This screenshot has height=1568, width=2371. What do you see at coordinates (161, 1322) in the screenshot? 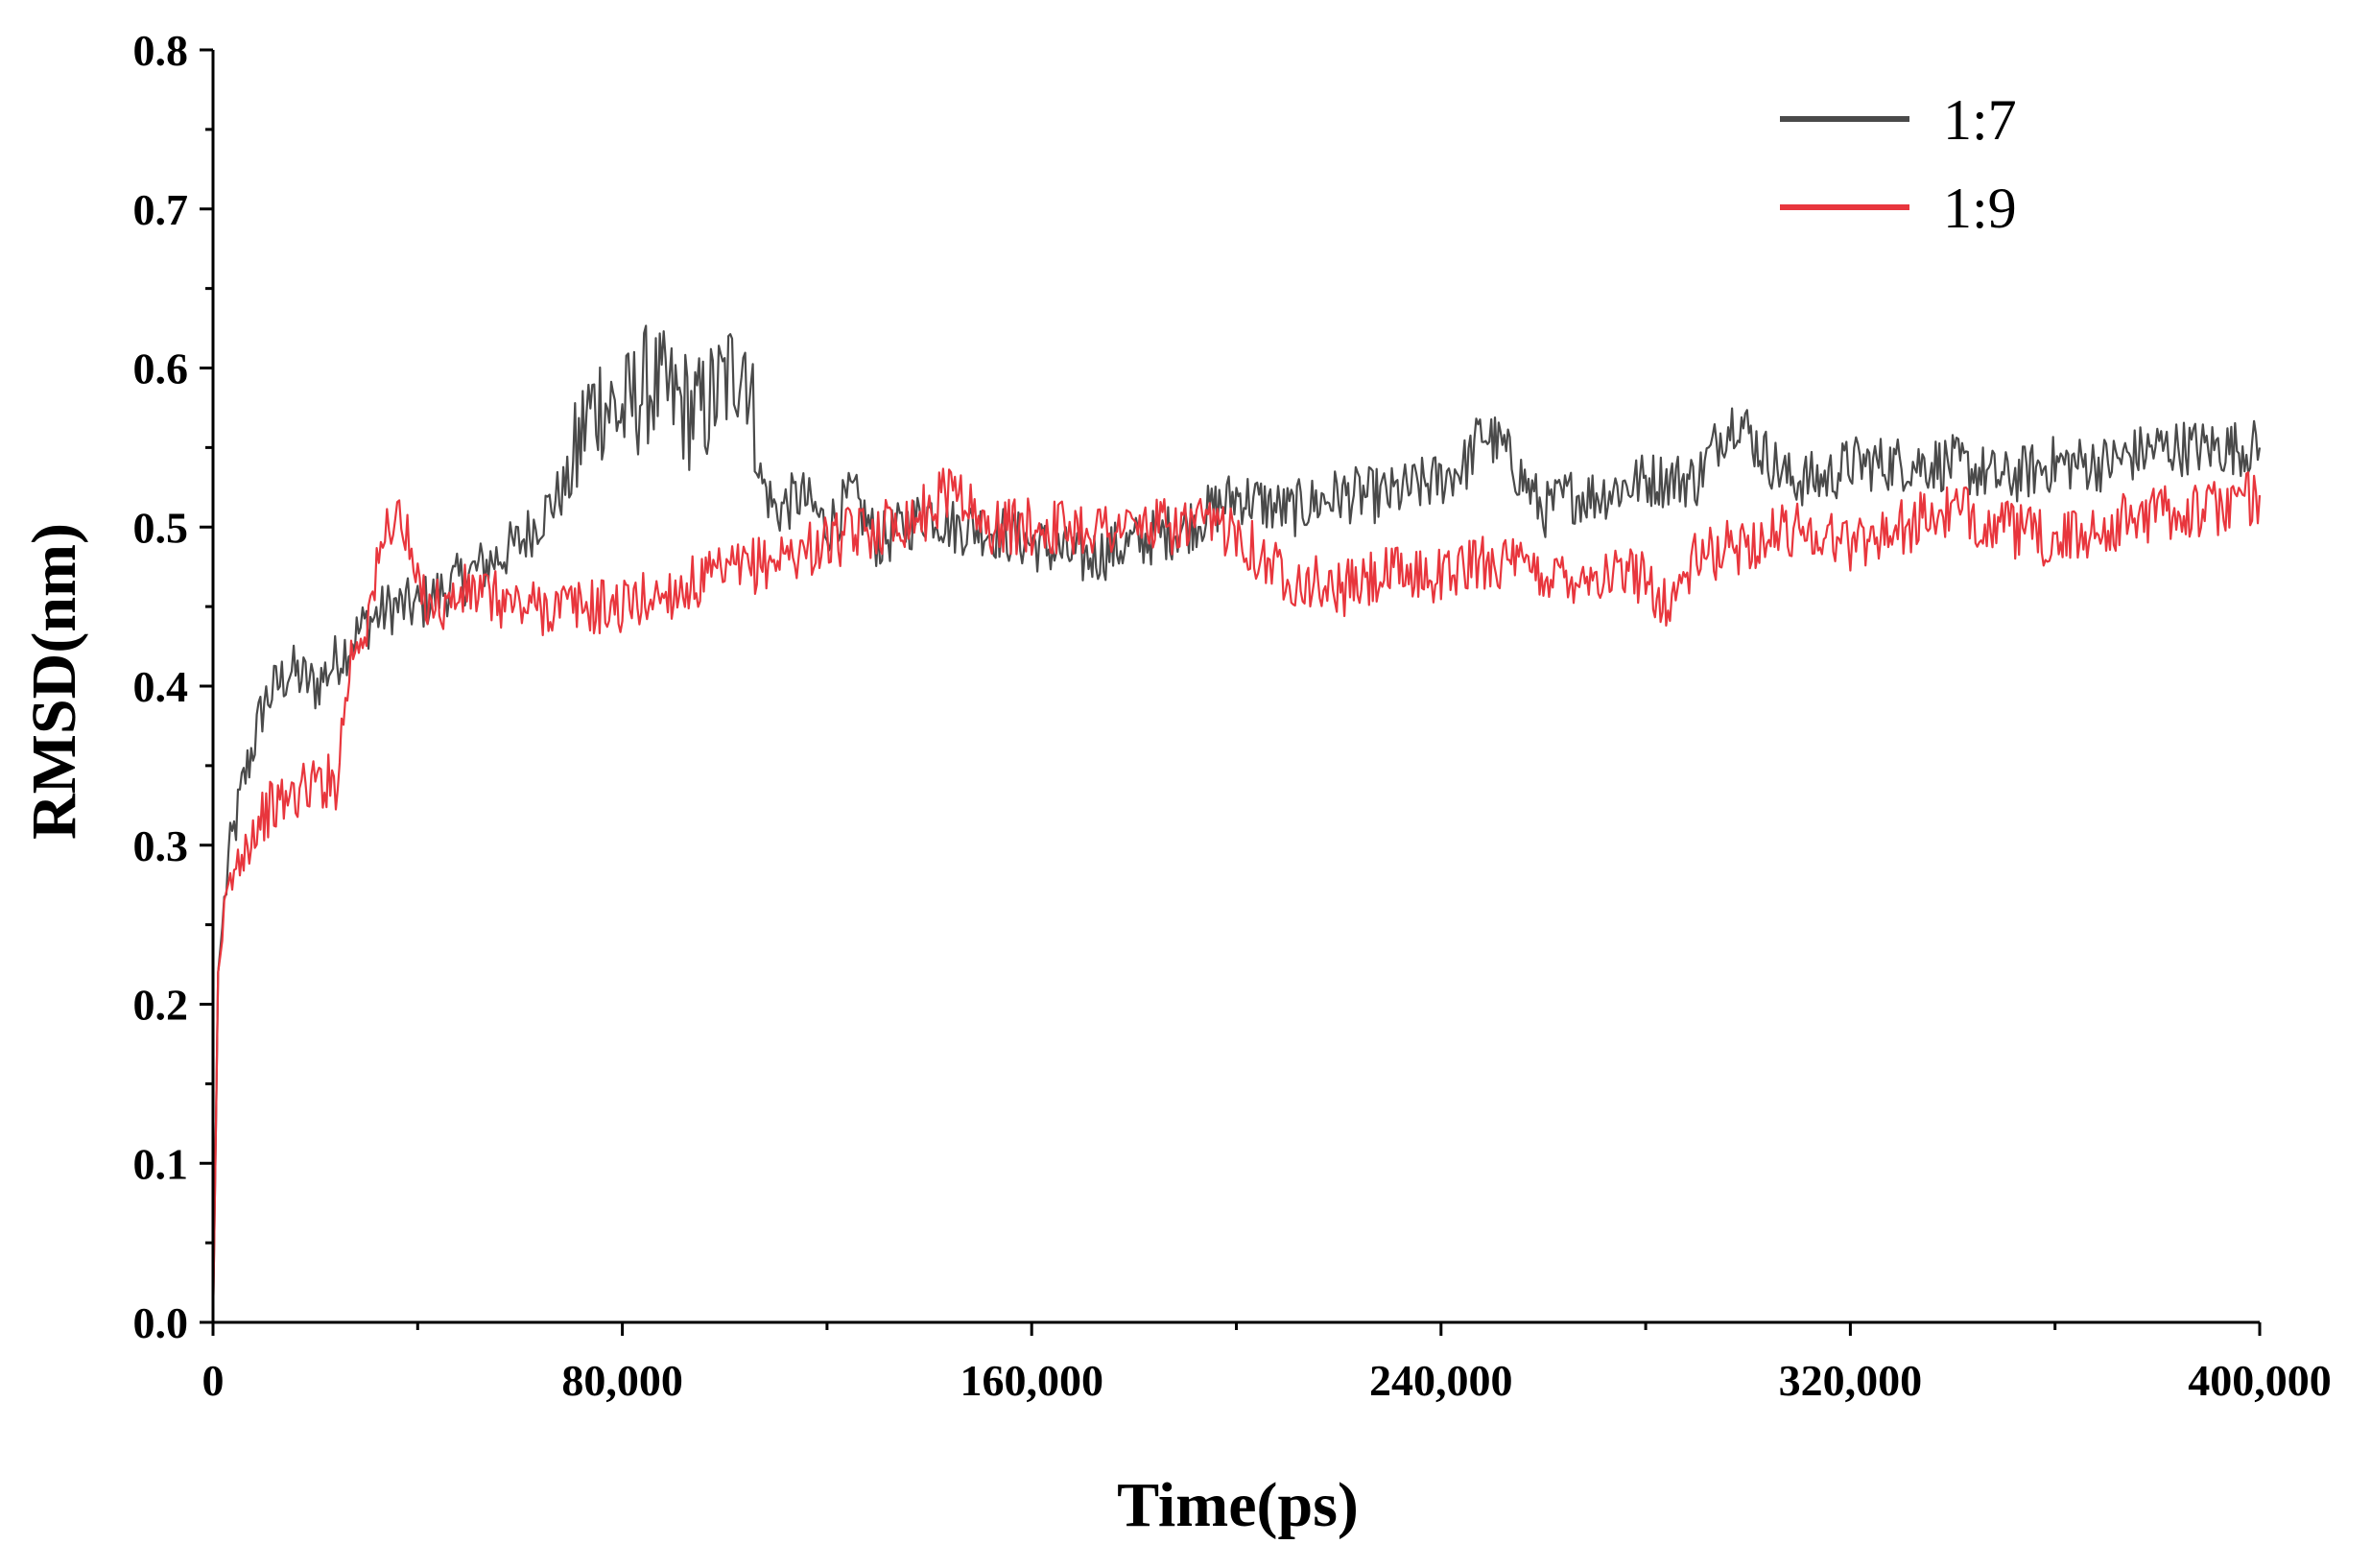
I see `y-tick-label: 0.0` at bounding box center [161, 1322].